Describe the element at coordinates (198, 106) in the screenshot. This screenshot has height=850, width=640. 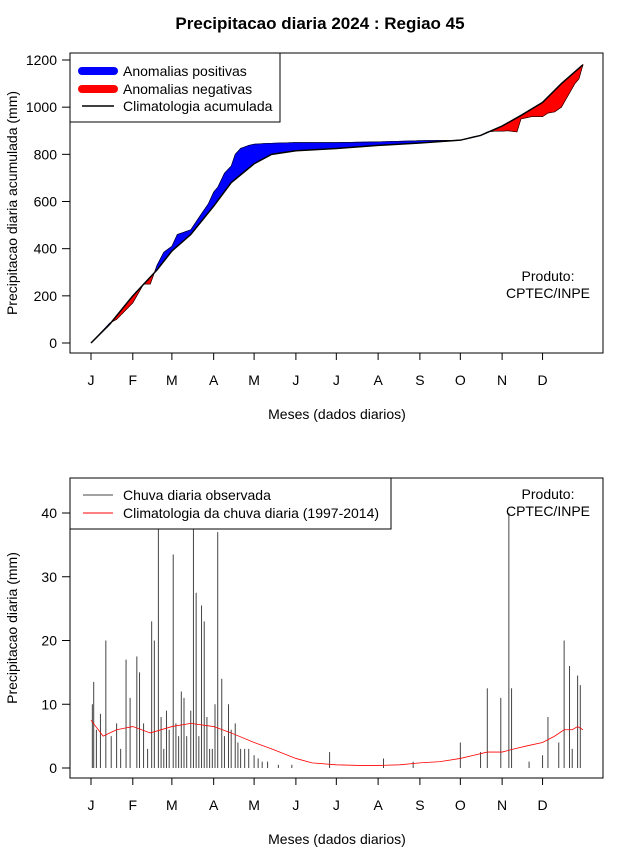
I see `legend-label-climatology: Climatologia acumulada` at that location.